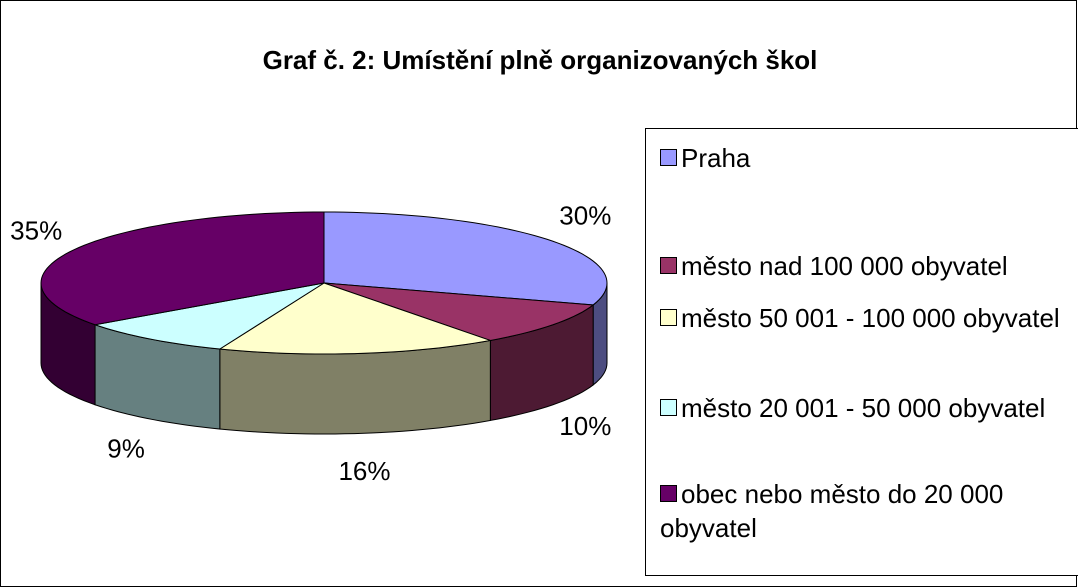 The width and height of the screenshot is (1078, 588). Describe the element at coordinates (869, 158) in the screenshot. I see `legend-item: Praha` at that location.